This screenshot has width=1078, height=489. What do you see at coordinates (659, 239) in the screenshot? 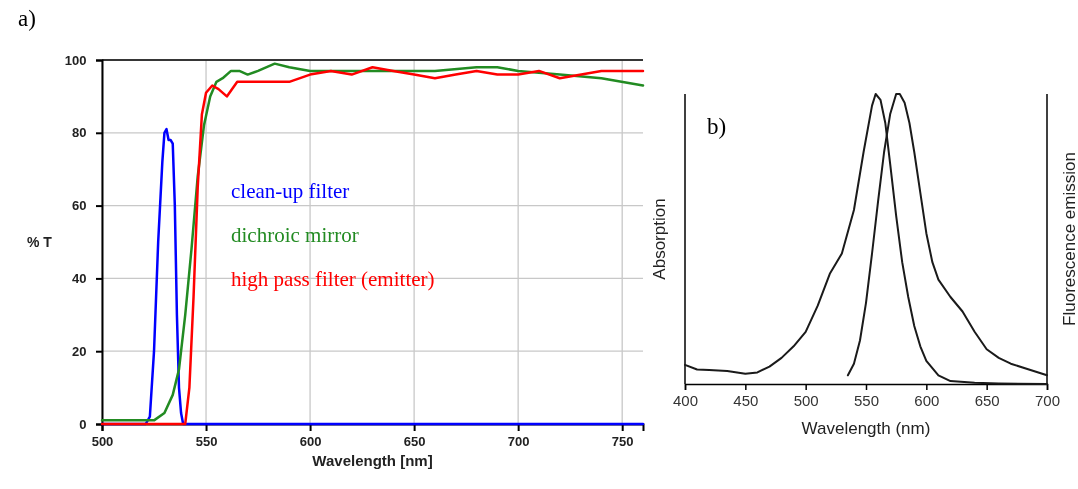
I see `y-axis-title: Absorption` at bounding box center [659, 239].